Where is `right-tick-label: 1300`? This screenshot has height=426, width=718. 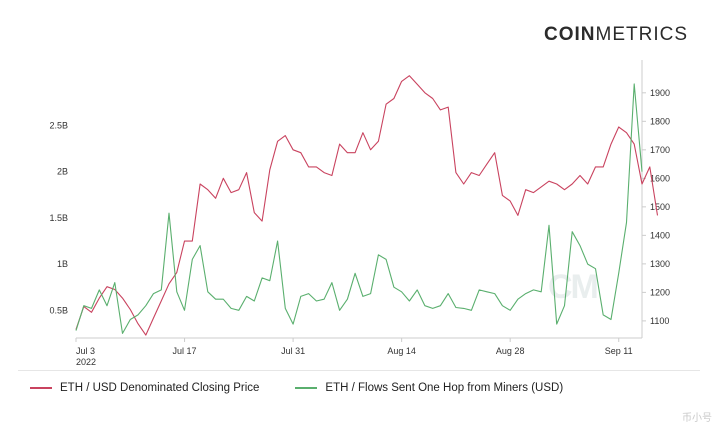 right-tick-label: 1300 is located at coordinates (660, 264).